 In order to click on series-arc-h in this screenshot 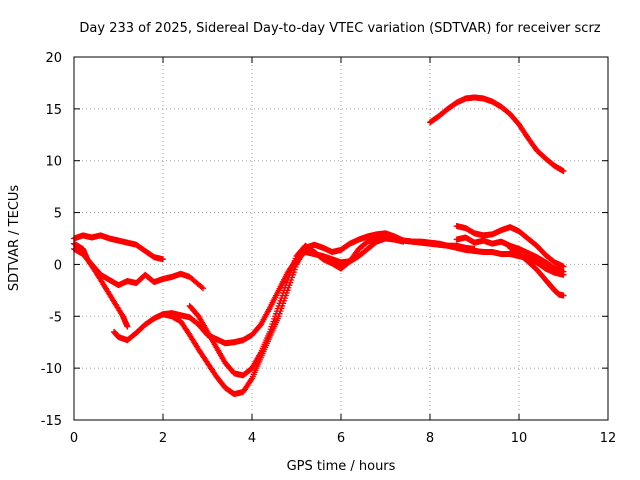, I will do `click(510, 246)`.